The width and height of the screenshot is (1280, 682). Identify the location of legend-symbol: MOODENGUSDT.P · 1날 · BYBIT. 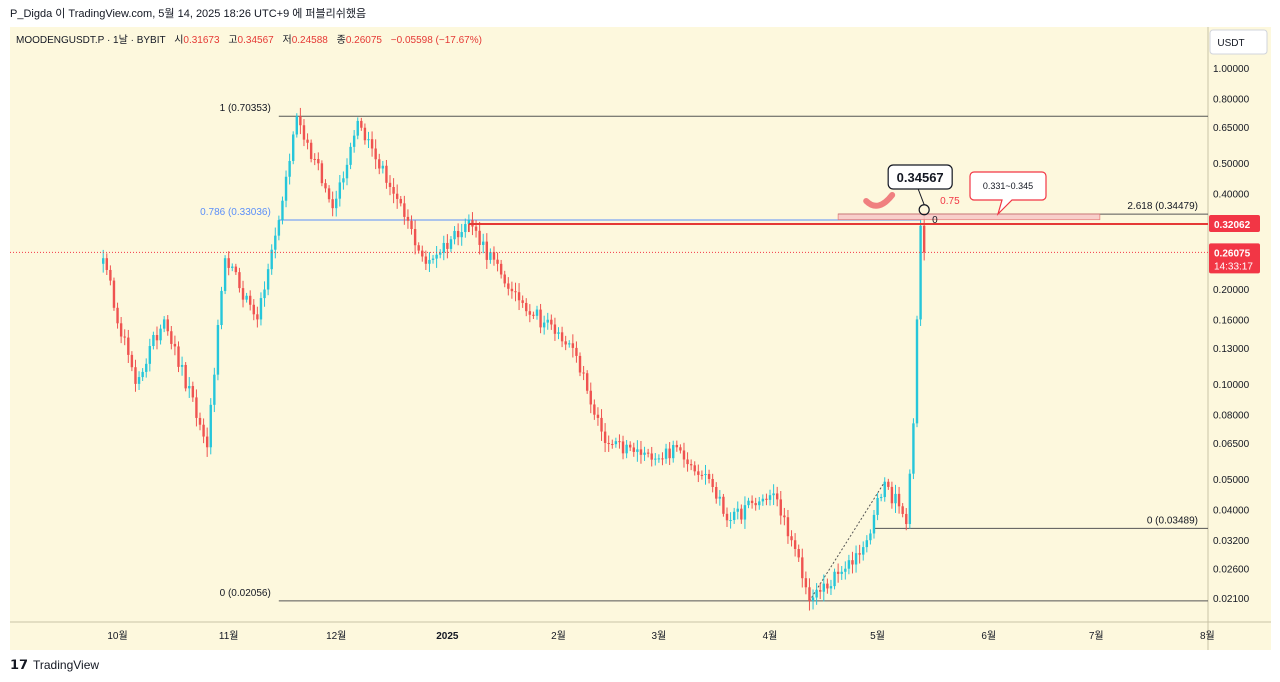
(90, 40).